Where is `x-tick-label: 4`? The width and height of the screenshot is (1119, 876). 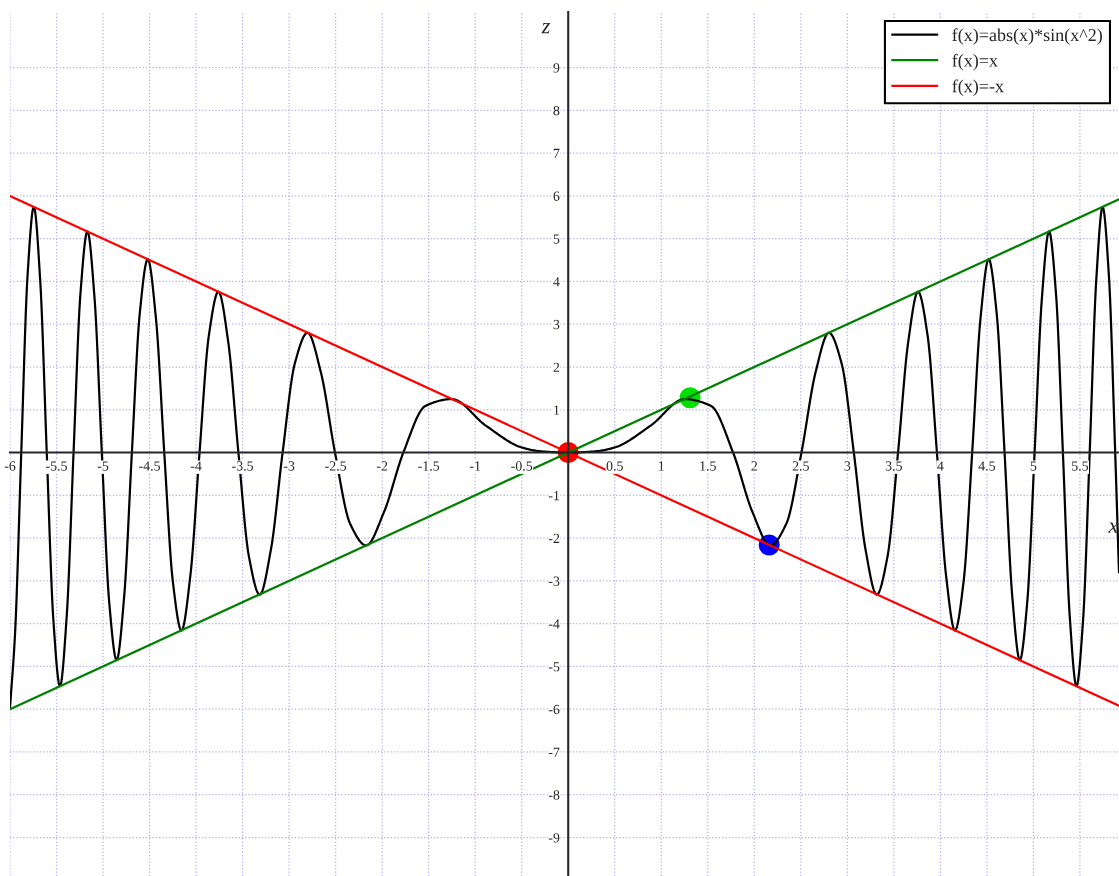 x-tick-label: 4 is located at coordinates (940, 466).